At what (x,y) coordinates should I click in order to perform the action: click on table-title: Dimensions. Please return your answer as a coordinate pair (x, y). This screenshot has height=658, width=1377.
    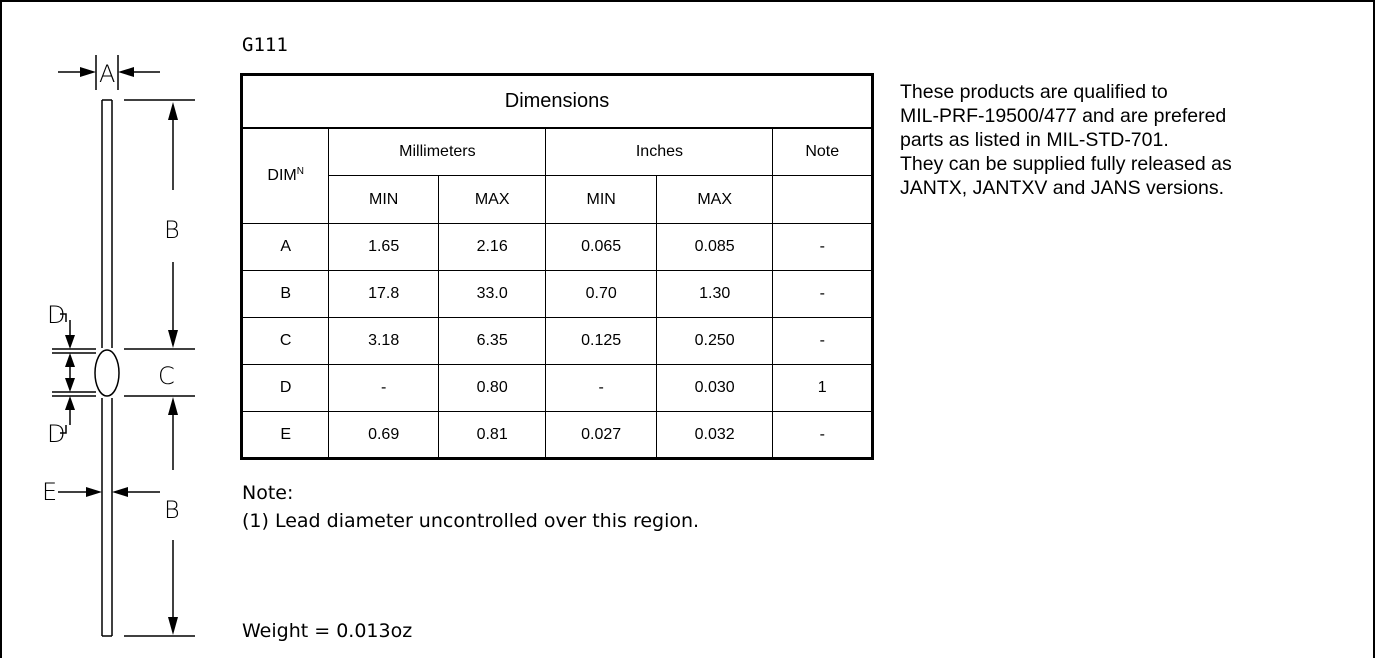
    Looking at the image, I should click on (557, 101).